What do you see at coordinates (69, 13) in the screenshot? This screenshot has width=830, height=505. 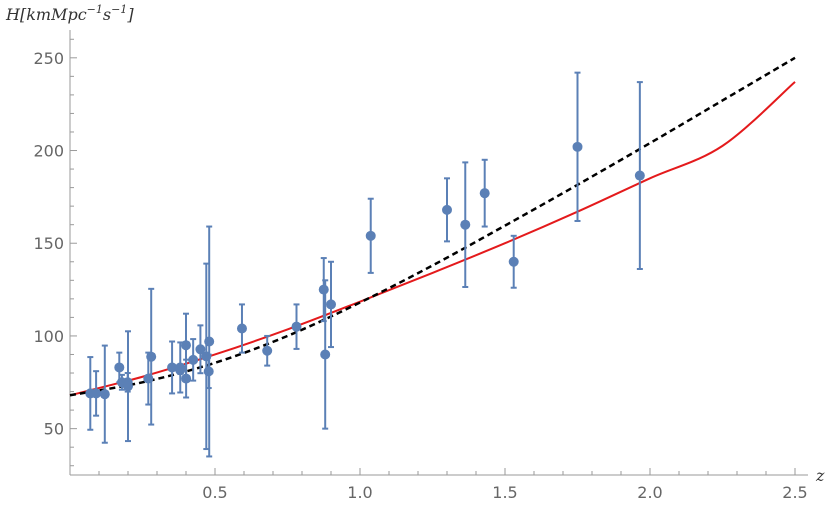 I see `y-axis-label: H[kmMpc−1s−1]` at bounding box center [69, 13].